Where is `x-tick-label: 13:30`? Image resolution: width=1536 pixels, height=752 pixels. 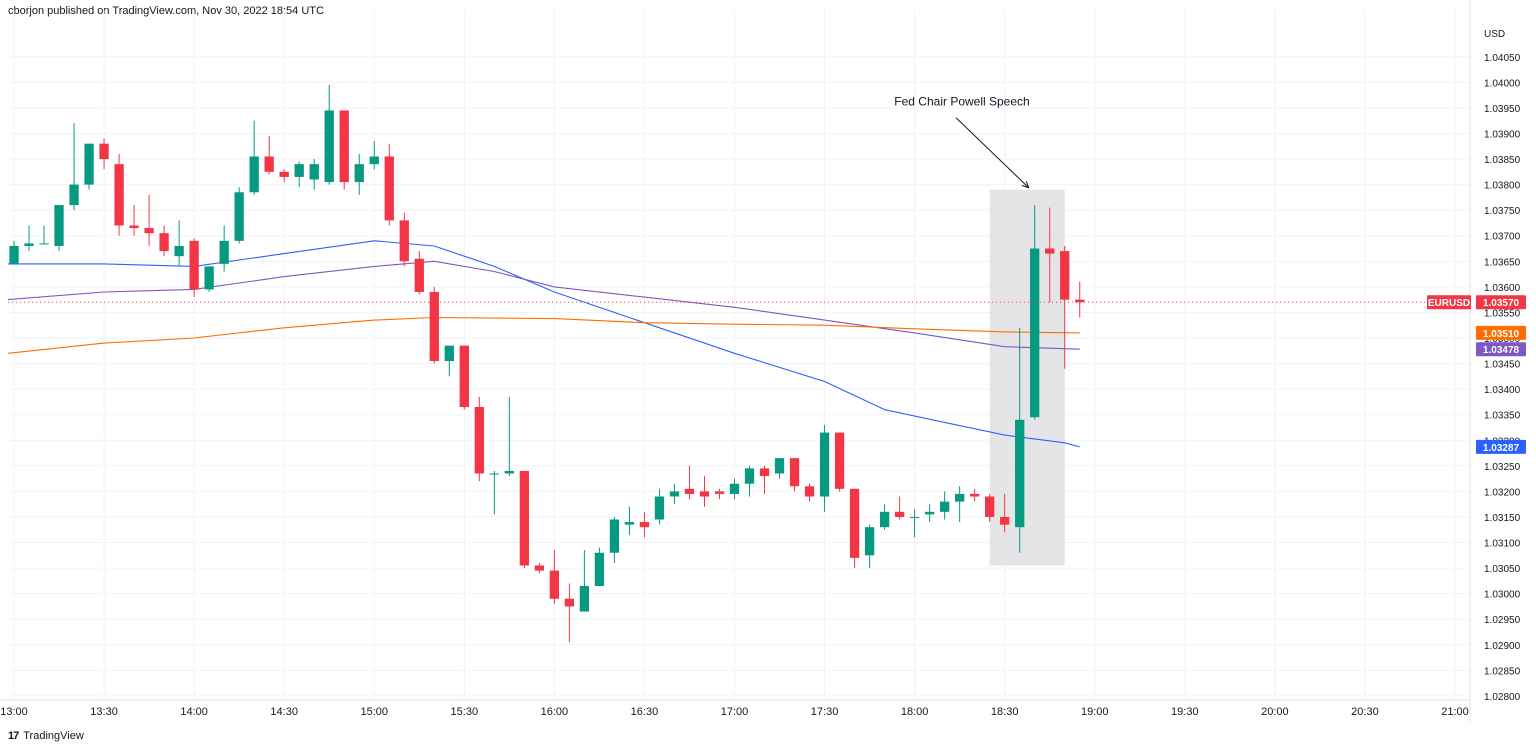
x-tick-label: 13:30 is located at coordinates (104, 712).